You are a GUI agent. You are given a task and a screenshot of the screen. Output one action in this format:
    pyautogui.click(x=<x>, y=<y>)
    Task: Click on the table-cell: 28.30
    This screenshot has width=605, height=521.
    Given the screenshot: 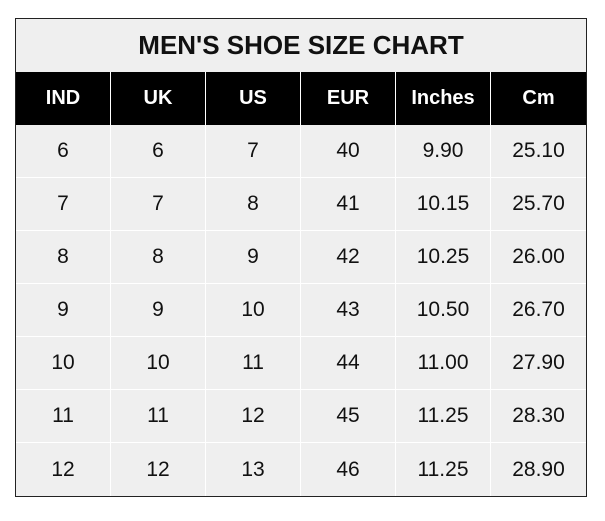 What is the action you would take?
    pyautogui.click(x=538, y=416)
    